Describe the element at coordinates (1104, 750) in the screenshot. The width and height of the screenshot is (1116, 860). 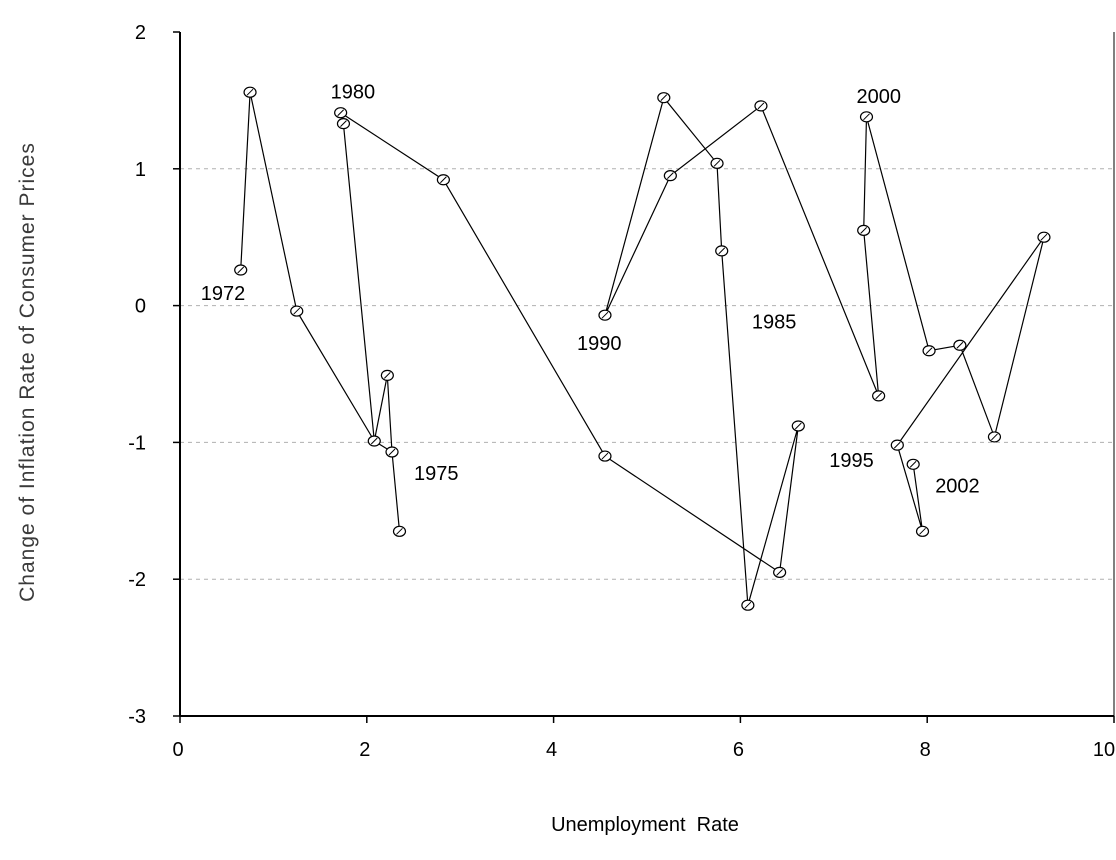
I see `x-tick-label: 10` at that location.